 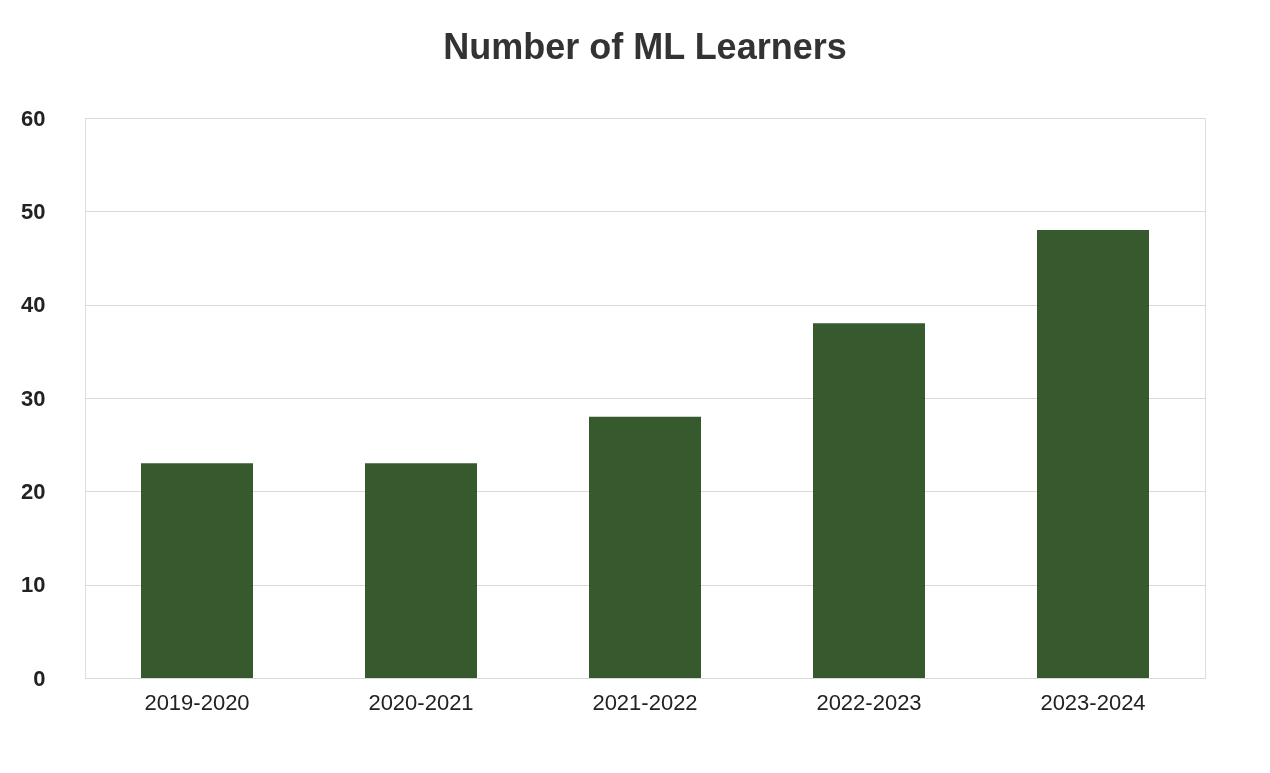 What do you see at coordinates (33, 305) in the screenshot?
I see `y-tick-label: 40` at bounding box center [33, 305].